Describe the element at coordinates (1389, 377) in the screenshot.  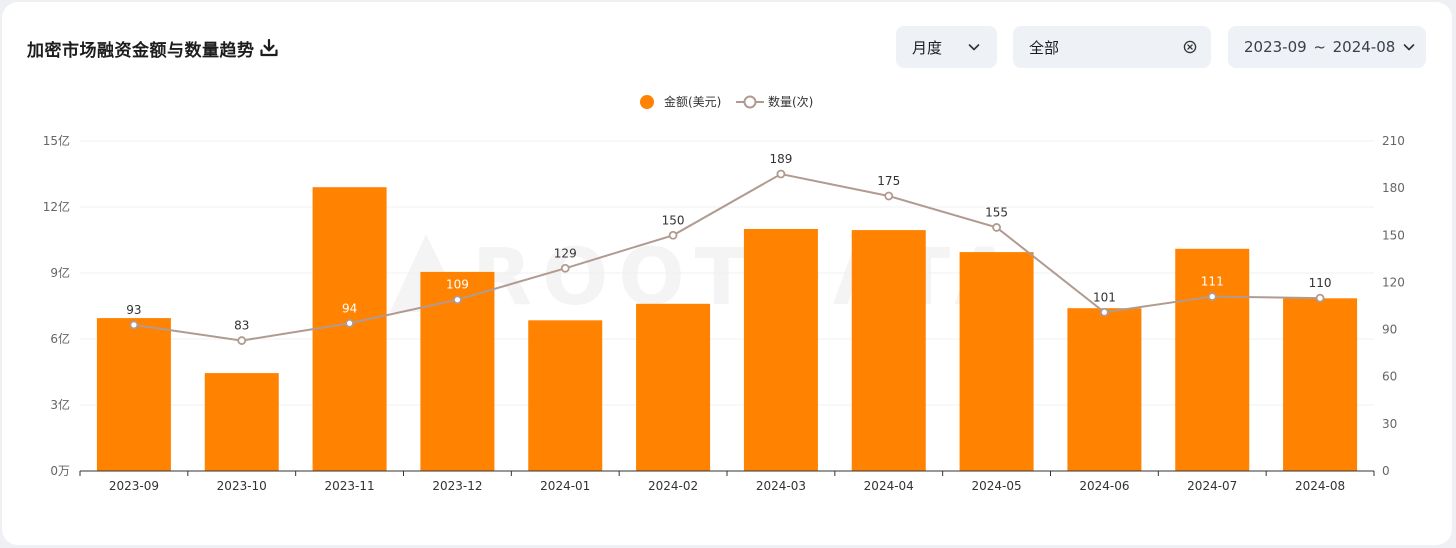
I see `y-right-tick-label: 60` at that location.